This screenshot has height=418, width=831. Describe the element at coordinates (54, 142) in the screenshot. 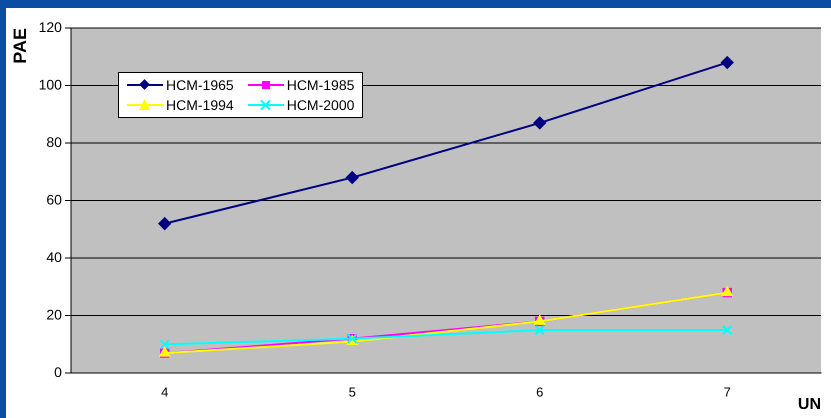

I see `y-tick-label: 80` at that location.